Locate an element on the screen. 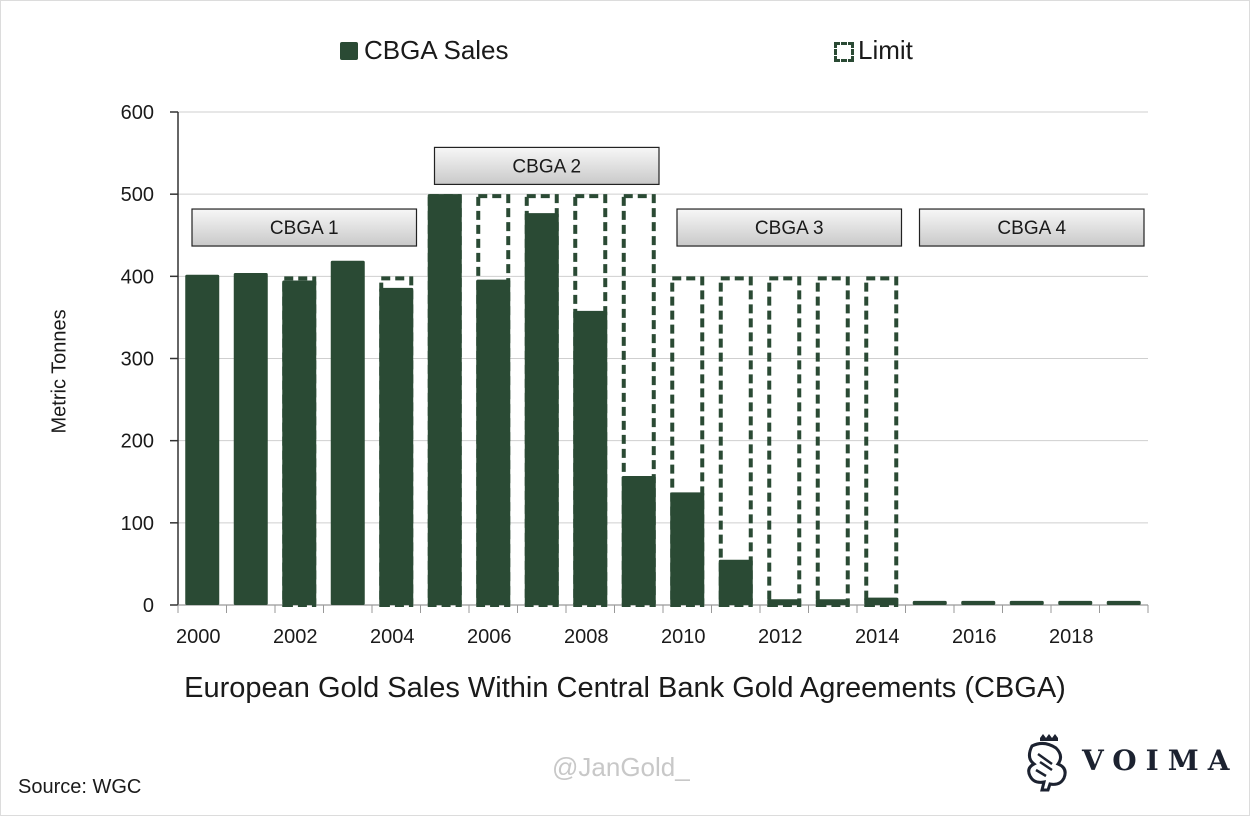 This screenshot has height=816, width=1250. x-tick-label: 2008 is located at coordinates (586, 637).